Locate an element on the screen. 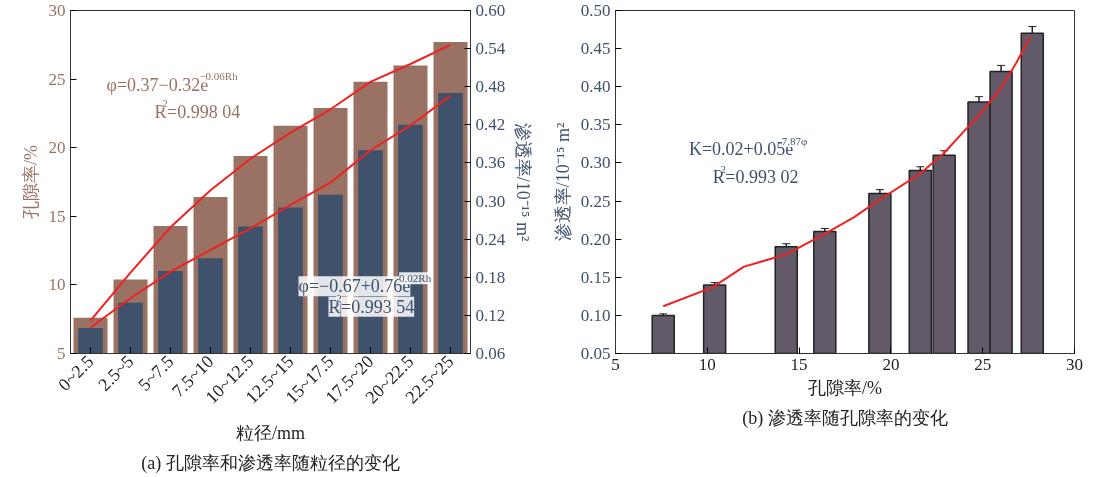 This screenshot has height=477, width=1094. y-tick-label: 25 is located at coordinates (57, 79).